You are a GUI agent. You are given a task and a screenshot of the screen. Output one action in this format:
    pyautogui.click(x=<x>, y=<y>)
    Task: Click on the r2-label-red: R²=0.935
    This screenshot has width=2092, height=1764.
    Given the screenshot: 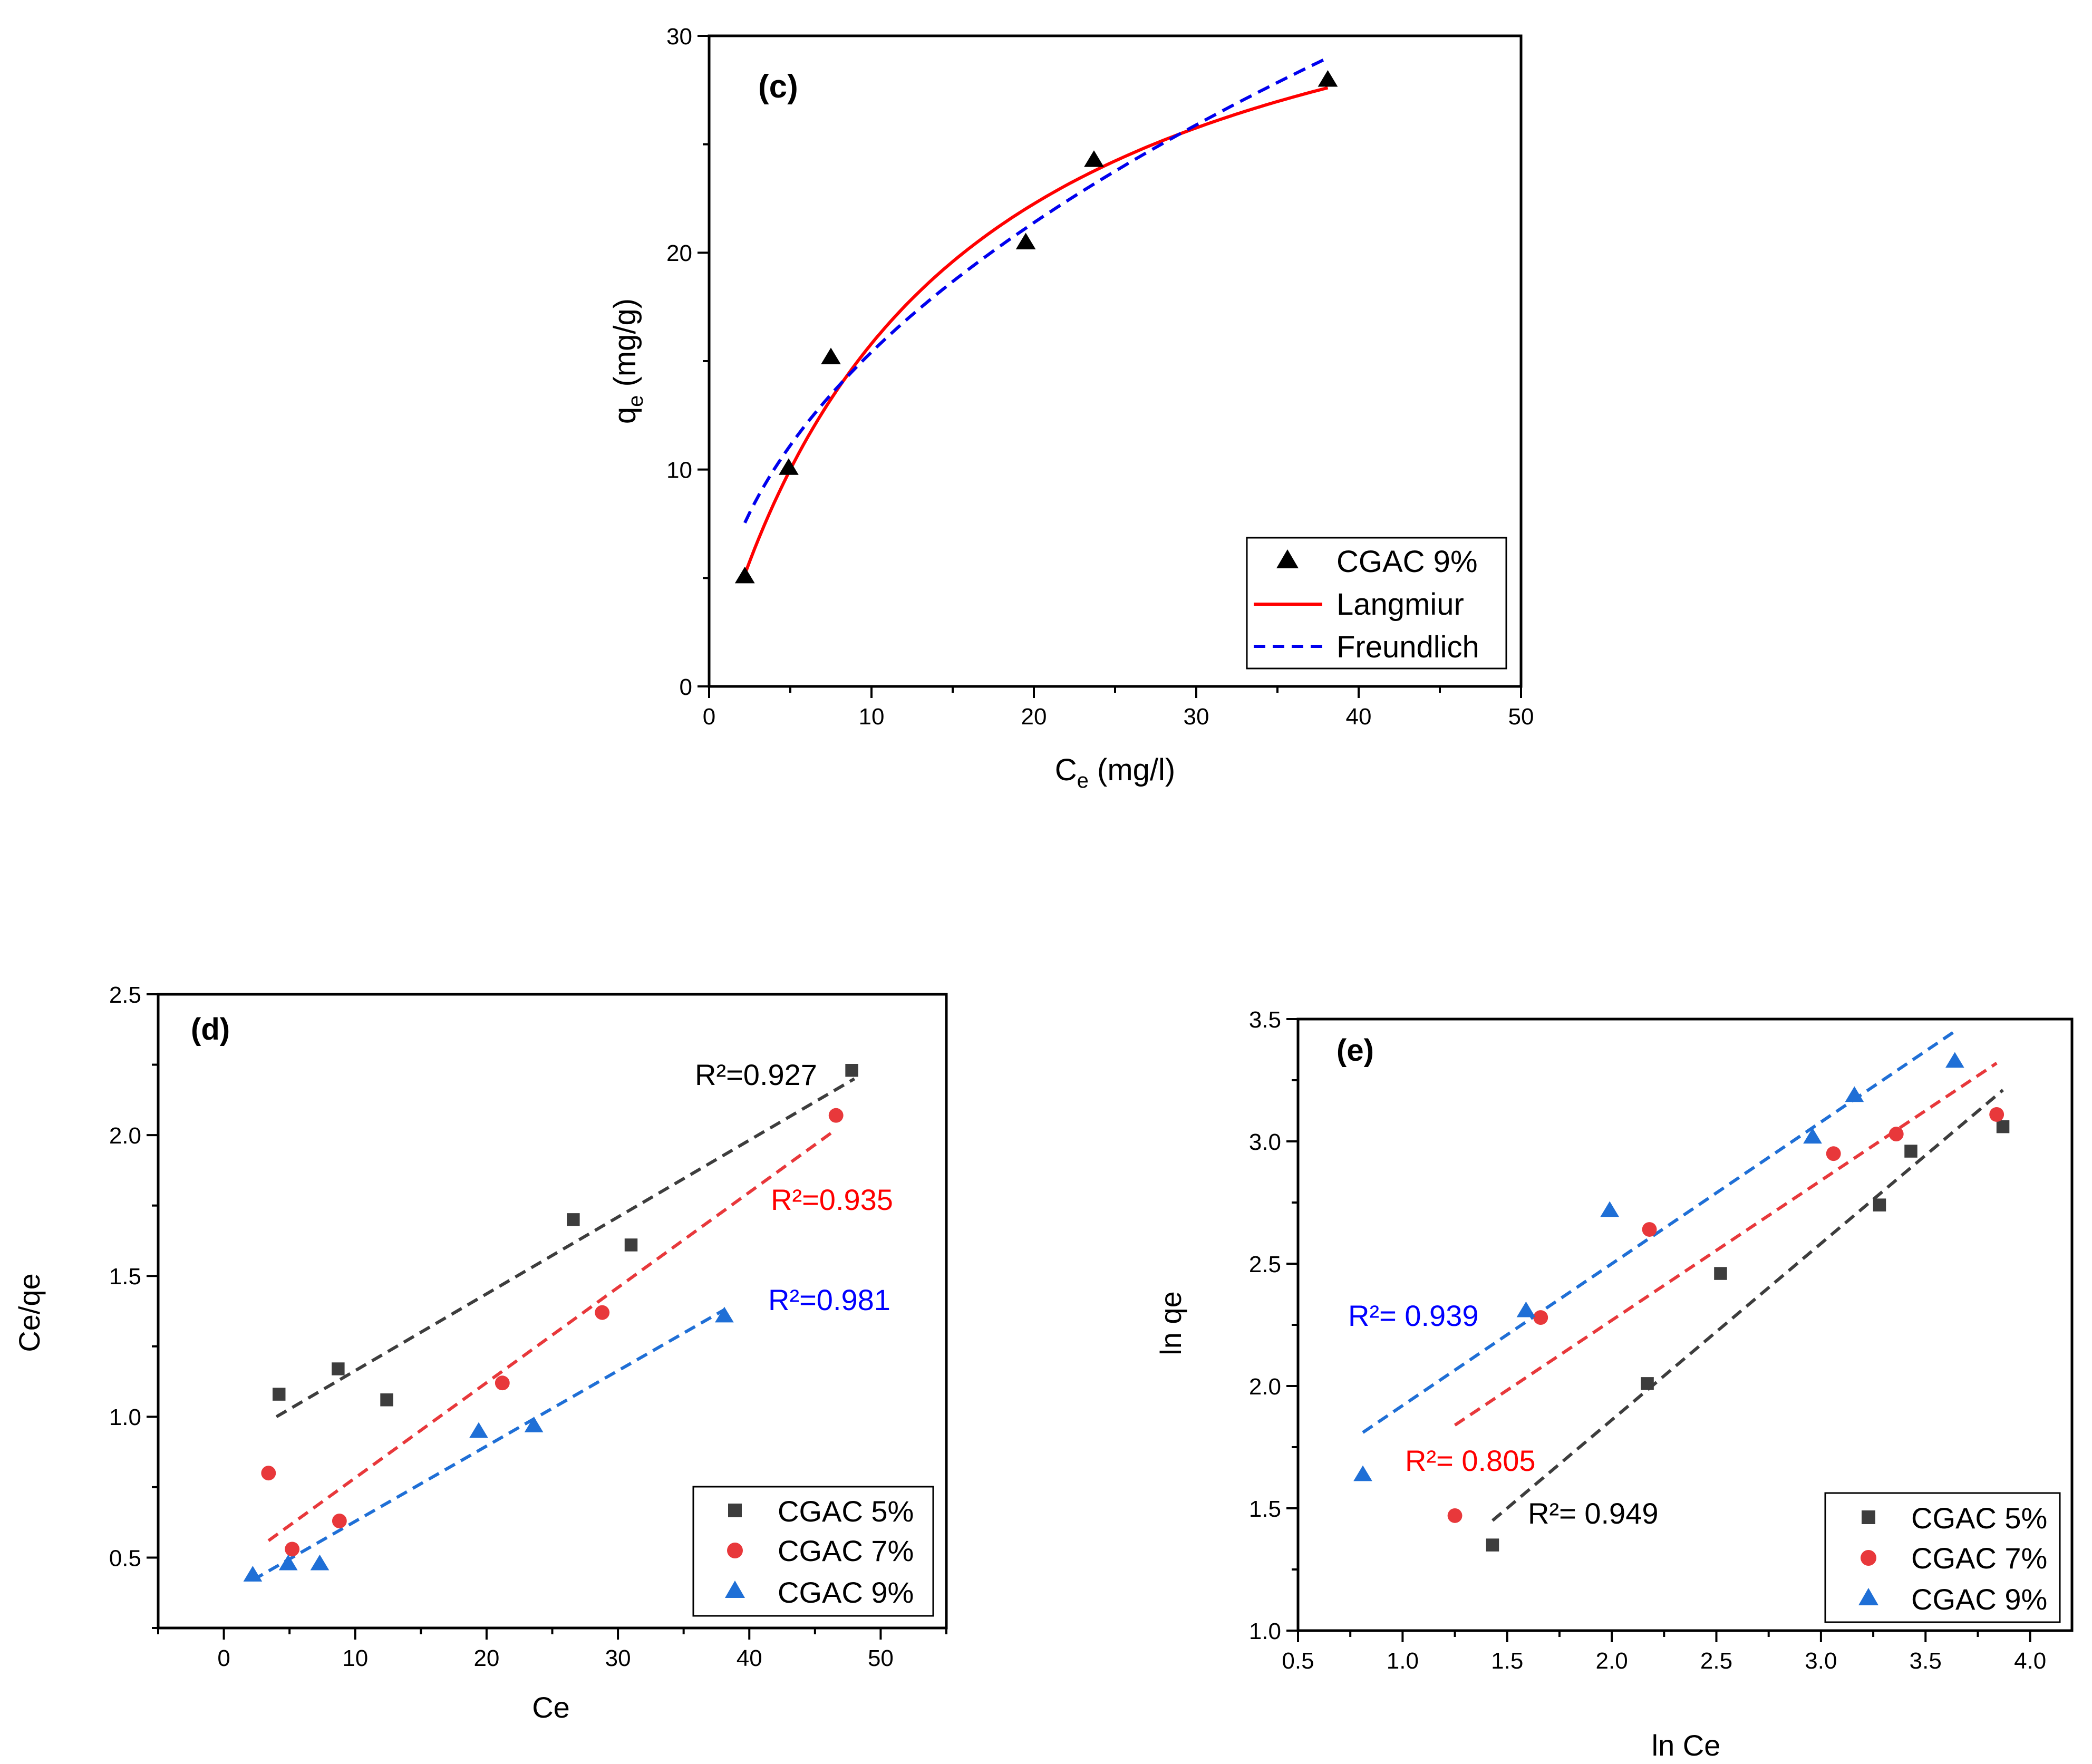 What is the action you would take?
    pyautogui.click(x=832, y=1200)
    